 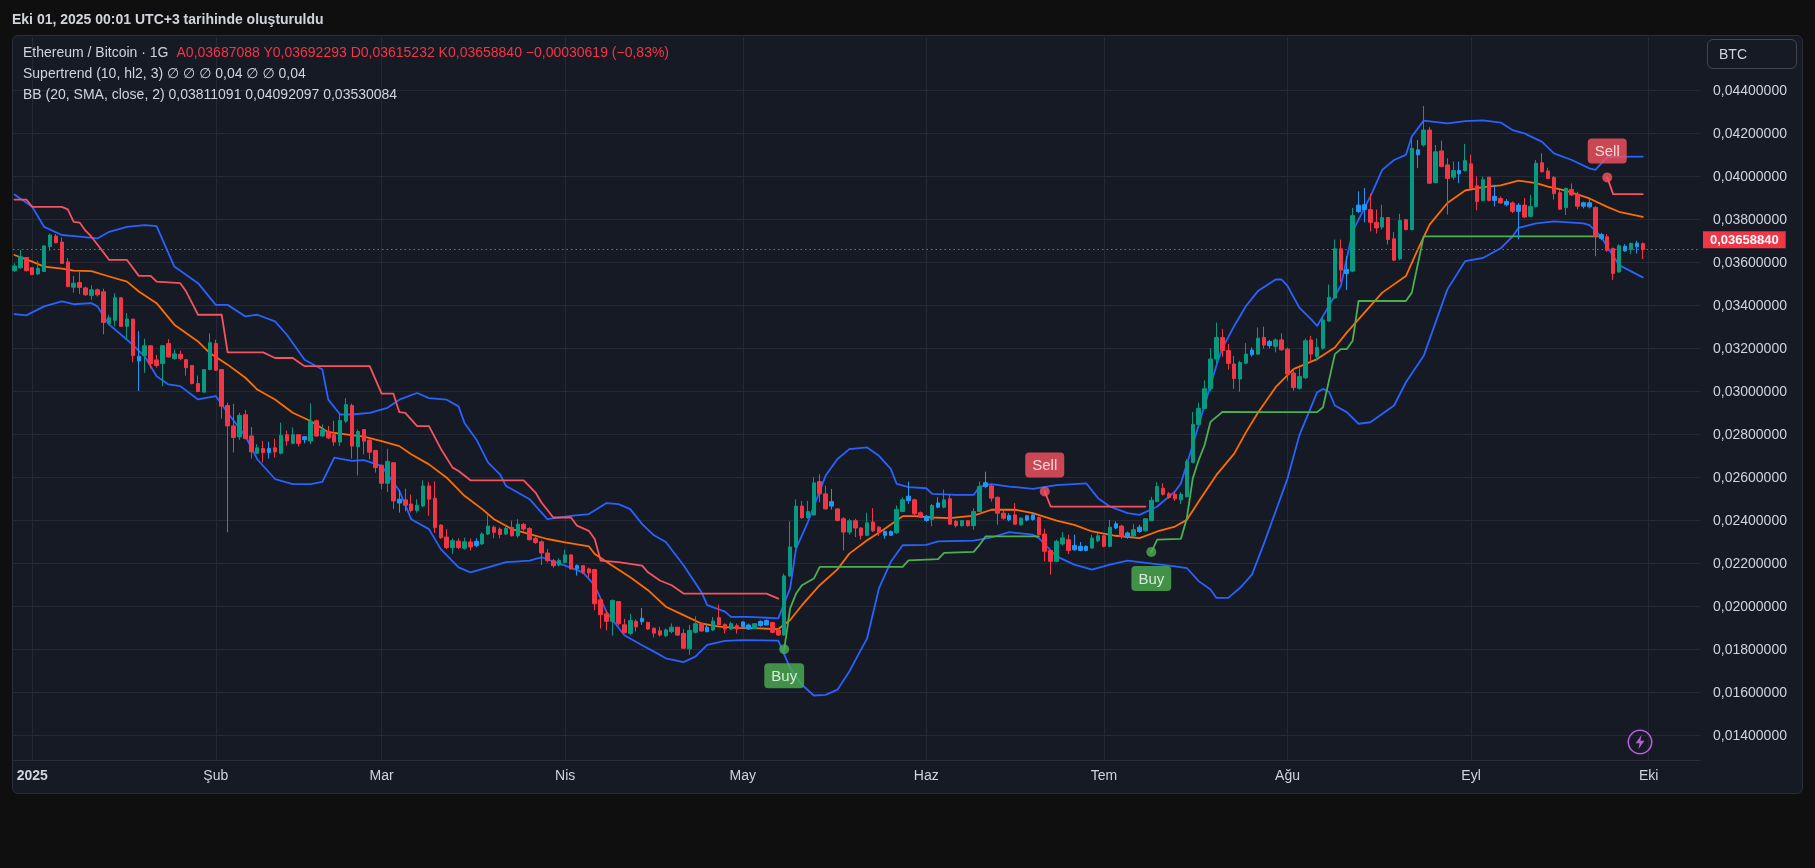 I want to click on y-tick-label: 0,03200000, so click(x=1750, y=348).